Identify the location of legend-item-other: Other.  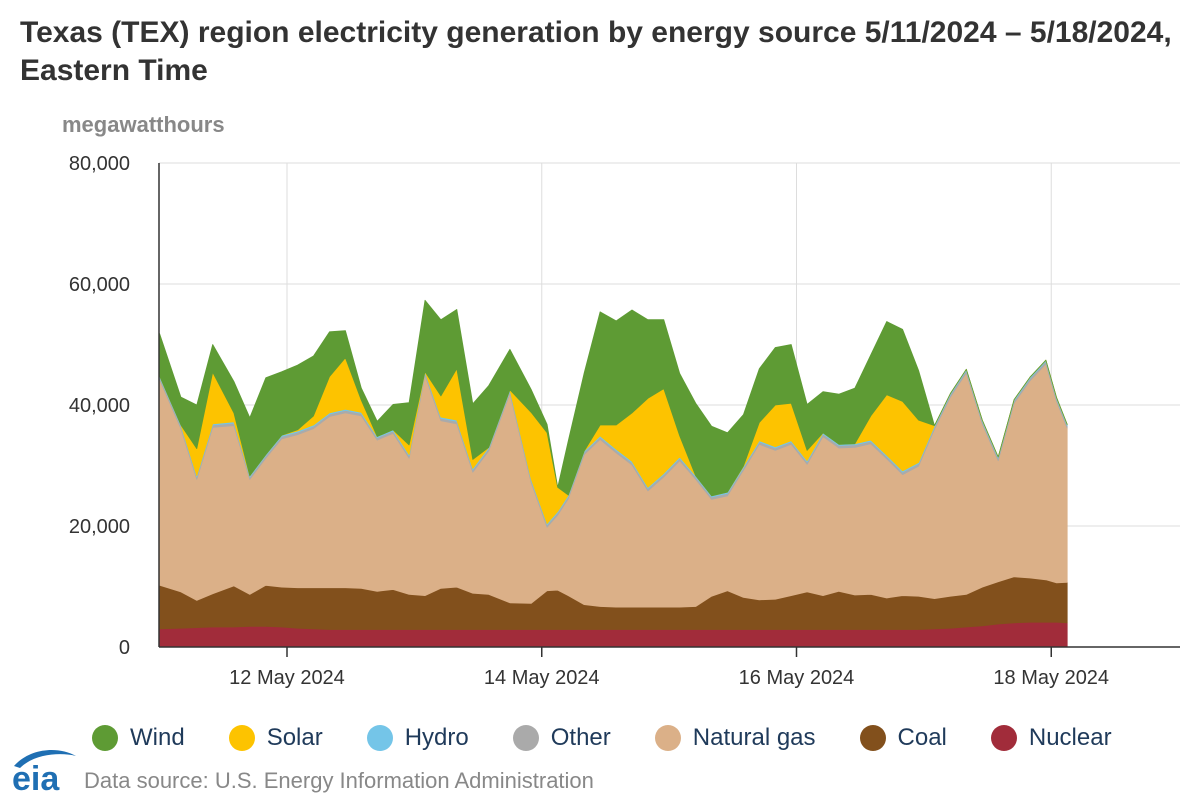
(561, 738).